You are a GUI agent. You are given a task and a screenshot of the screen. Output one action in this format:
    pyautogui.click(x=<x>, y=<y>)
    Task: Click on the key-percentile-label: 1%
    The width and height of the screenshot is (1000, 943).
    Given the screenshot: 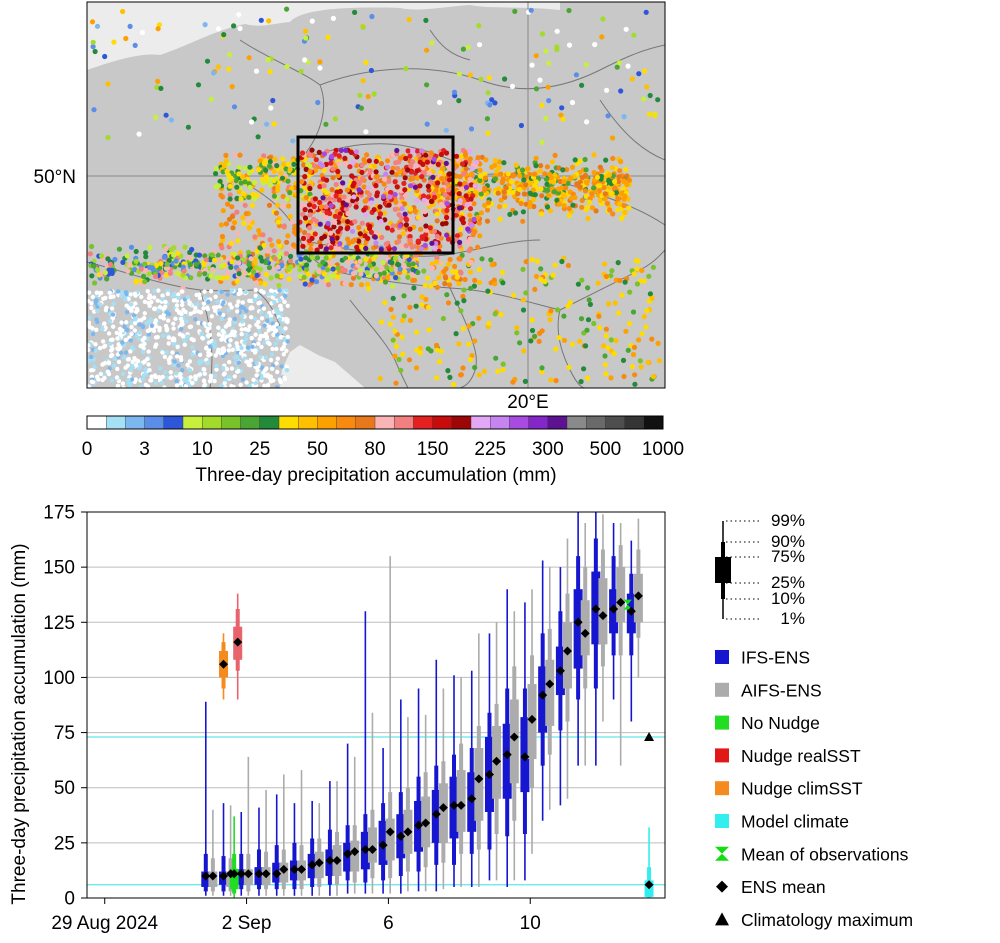 What is the action you would take?
    pyautogui.click(x=792, y=618)
    